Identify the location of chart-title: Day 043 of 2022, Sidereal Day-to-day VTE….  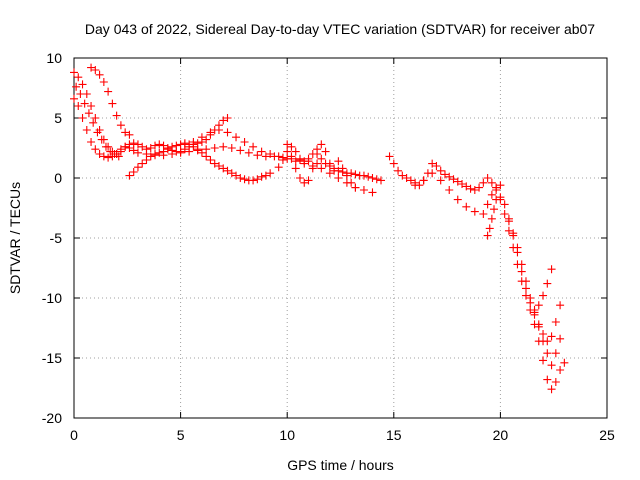
(340, 29).